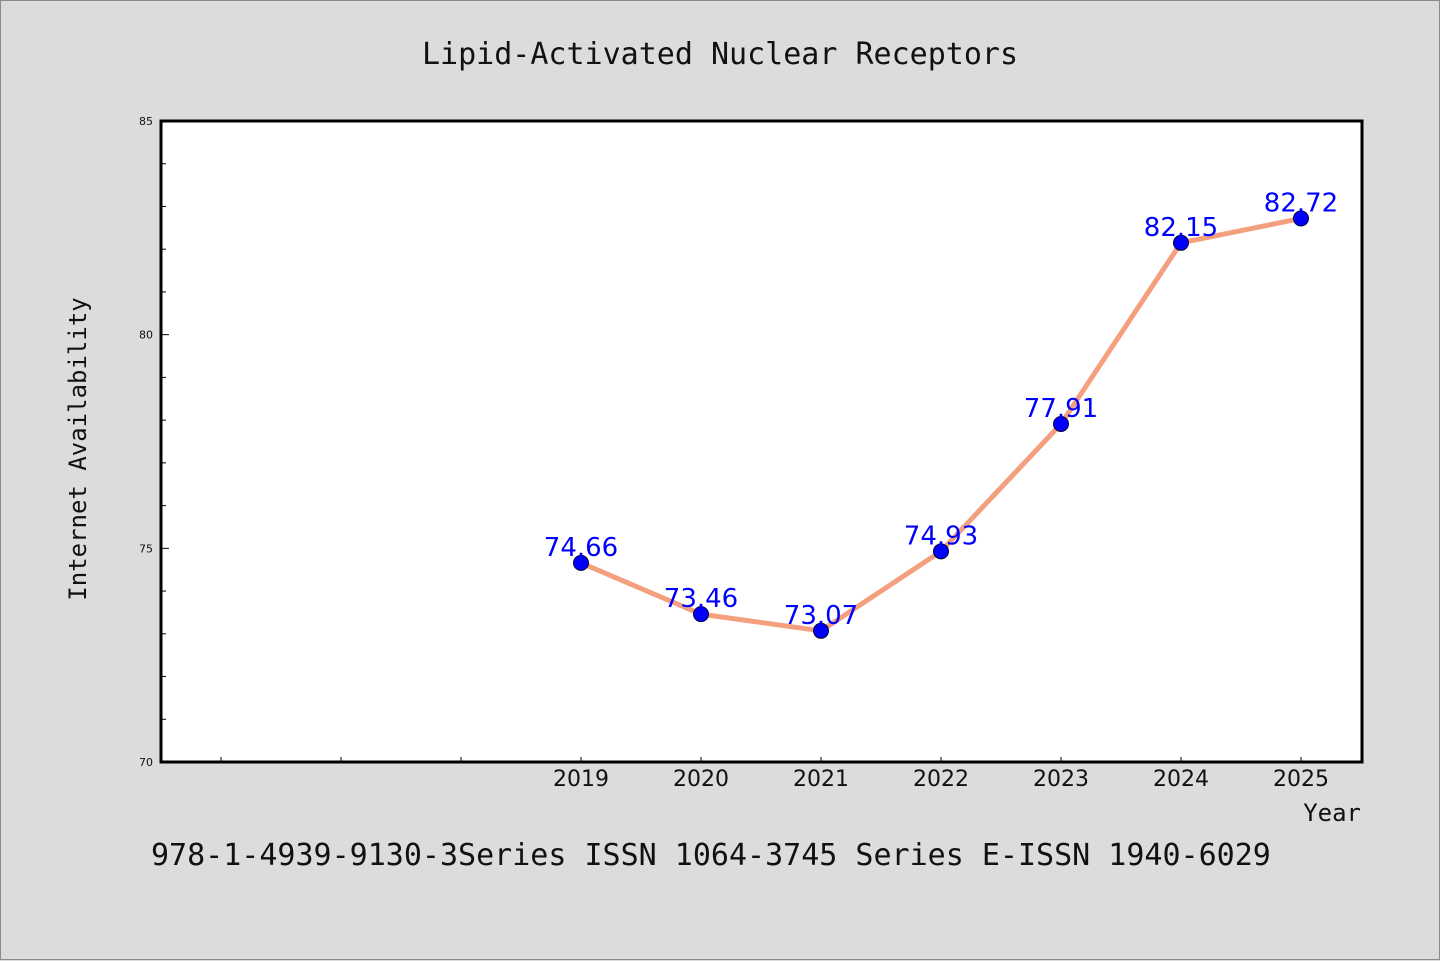 The width and height of the screenshot is (1440, 961). What do you see at coordinates (701, 599) in the screenshot?
I see `data-label: 73.46` at bounding box center [701, 599].